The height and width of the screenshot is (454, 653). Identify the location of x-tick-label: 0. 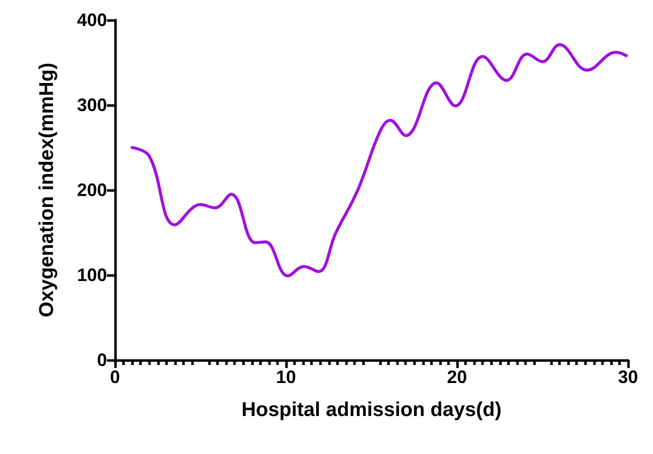
(115, 377).